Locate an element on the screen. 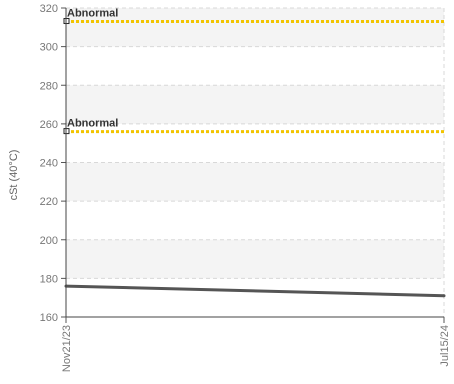  y-tick-label: 280 is located at coordinates (49, 86).